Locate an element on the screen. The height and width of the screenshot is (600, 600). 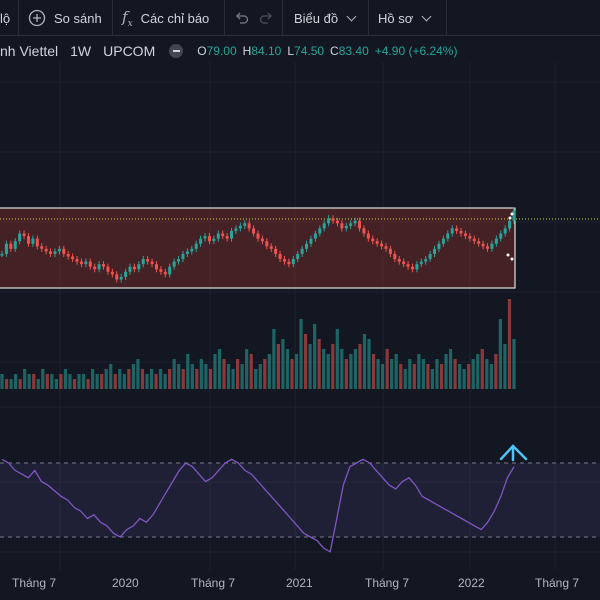
range-rectangle-drawing is located at coordinates (258, 248).